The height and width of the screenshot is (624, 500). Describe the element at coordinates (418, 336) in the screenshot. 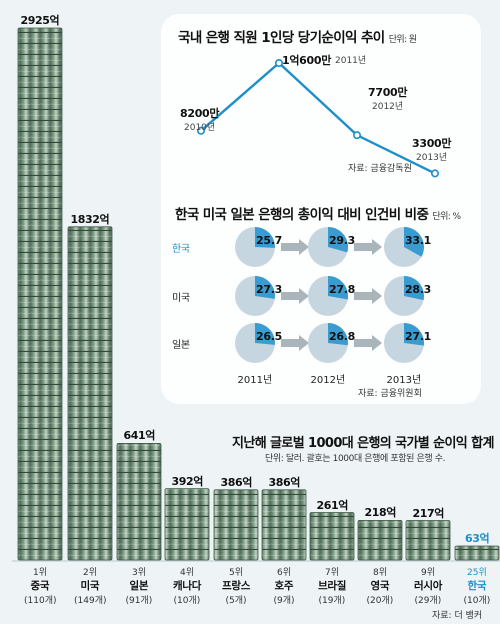

I see `pie-value-label: 27.1` at that location.